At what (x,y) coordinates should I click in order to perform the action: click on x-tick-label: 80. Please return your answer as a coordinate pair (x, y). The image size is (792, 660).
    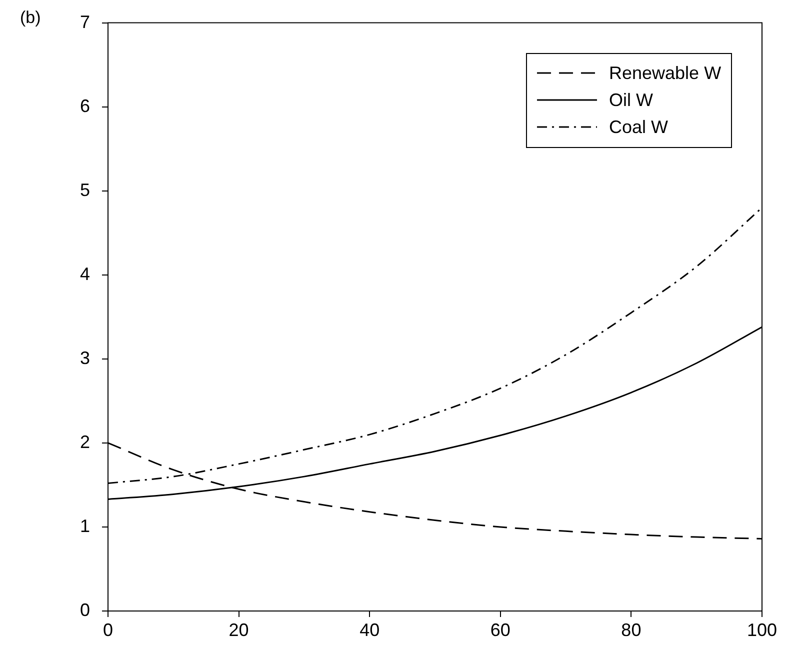
    Looking at the image, I should click on (631, 630).